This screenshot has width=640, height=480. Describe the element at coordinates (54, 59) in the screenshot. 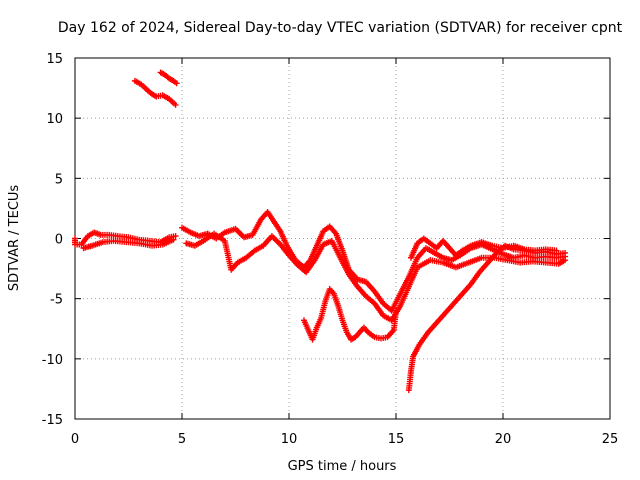

I see `y-tick-label: 15` at that location.